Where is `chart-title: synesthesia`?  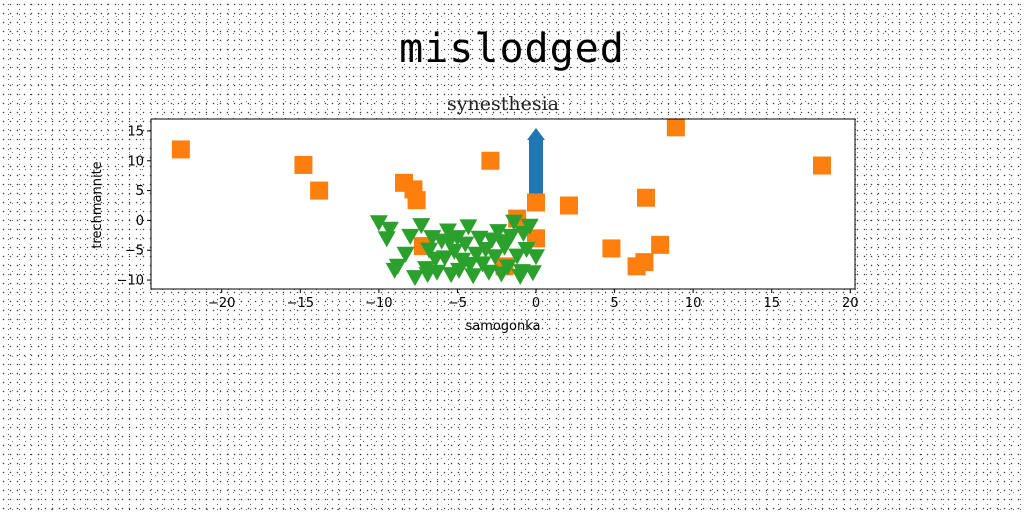
chart-title: synesthesia is located at coordinates (503, 104).